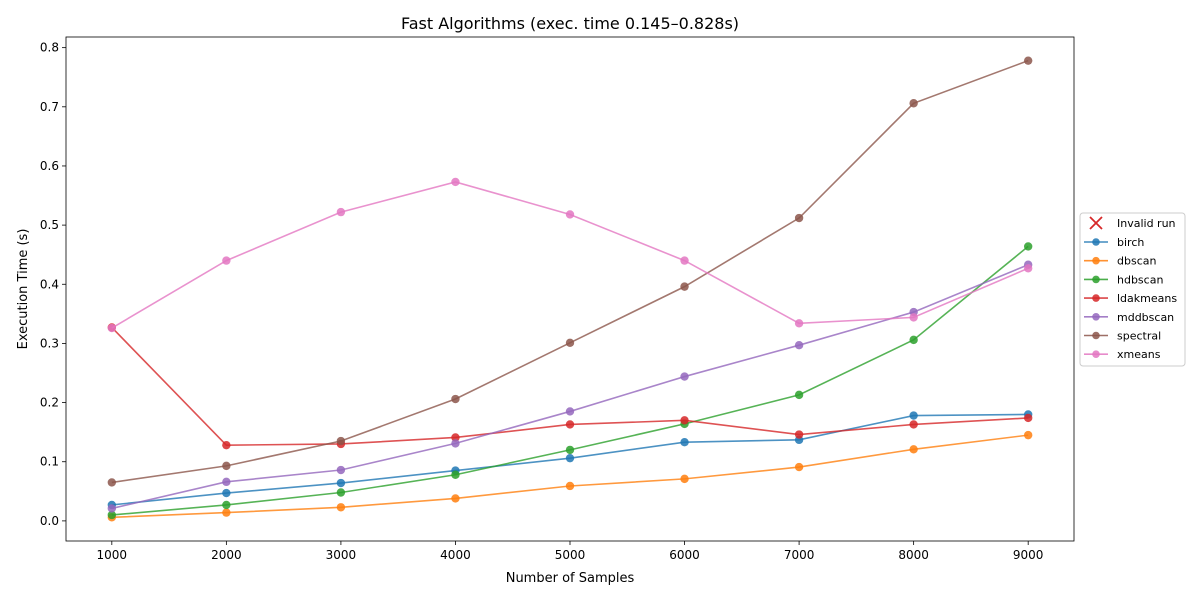 The image size is (1200, 600). I want to click on legend-item-spectral: spectral, so click(1122, 336).